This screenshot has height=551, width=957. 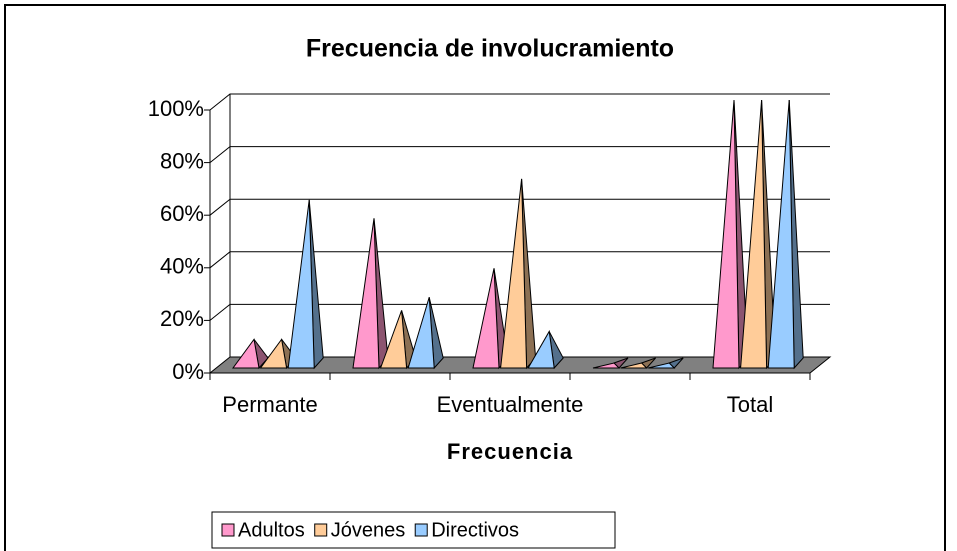 I want to click on x-axis-title: Frecuencia, so click(x=510, y=451).